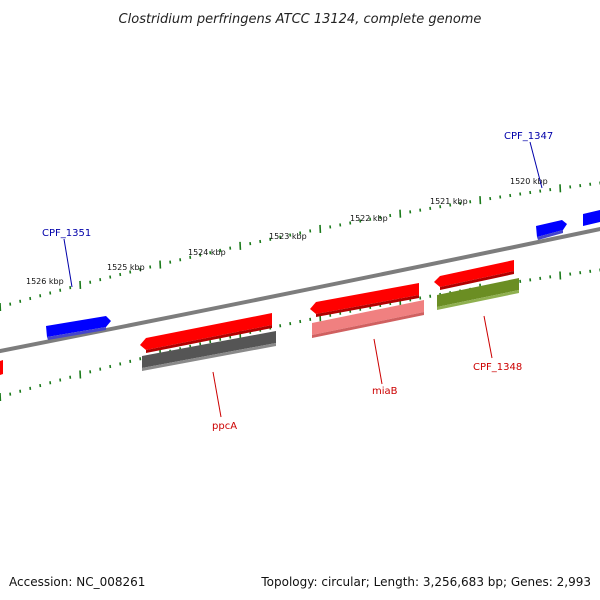 The height and width of the screenshot is (600, 600). Describe the element at coordinates (449, 201) in the screenshot. I see `tick-label-1521: 1521 kbp` at that location.